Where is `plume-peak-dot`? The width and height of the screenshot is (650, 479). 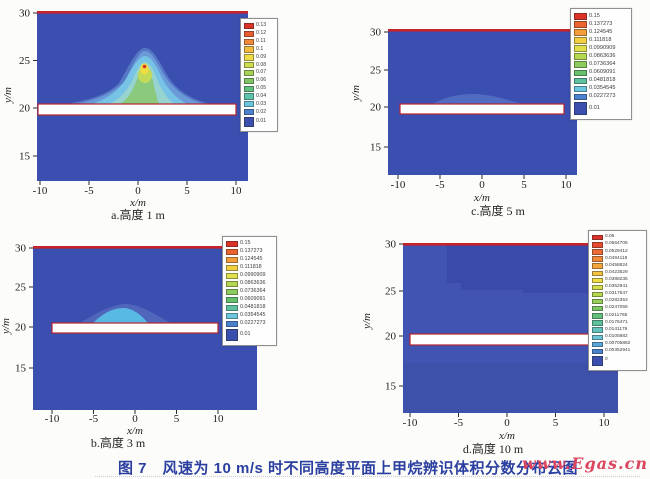
plume-peak-dot is located at coordinates (144, 66).